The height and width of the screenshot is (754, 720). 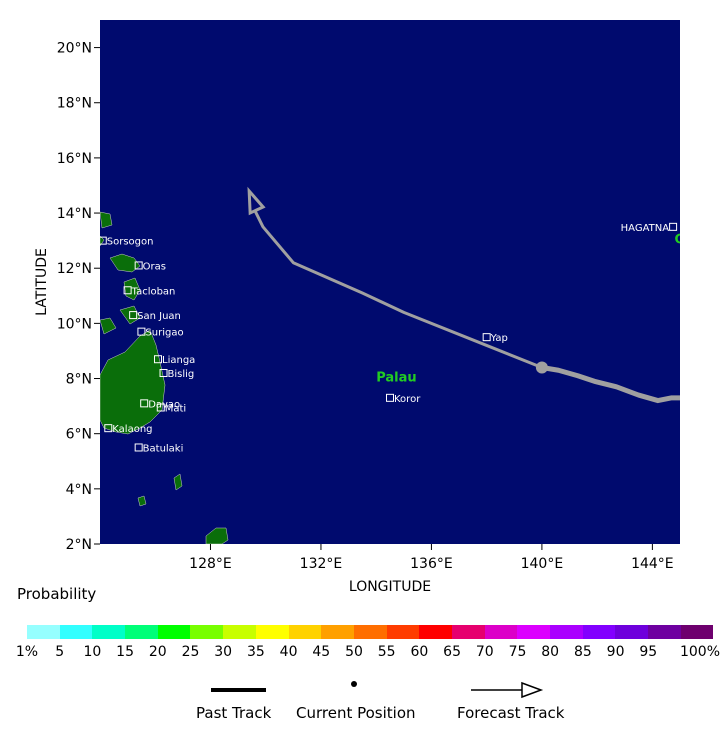 What do you see at coordinates (163, 448) in the screenshot?
I see `place-label: Batulaki` at bounding box center [163, 448].